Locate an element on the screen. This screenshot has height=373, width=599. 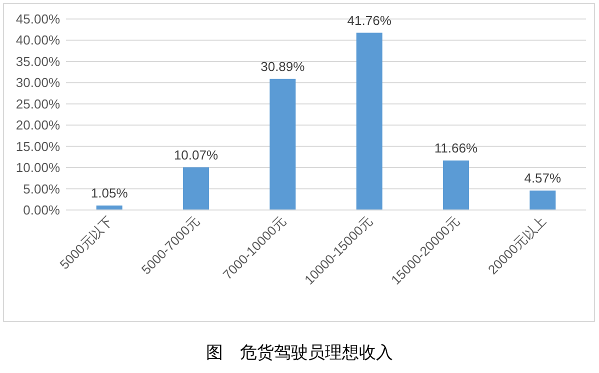
y-tick-label: 45.00% is located at coordinates (38, 19).